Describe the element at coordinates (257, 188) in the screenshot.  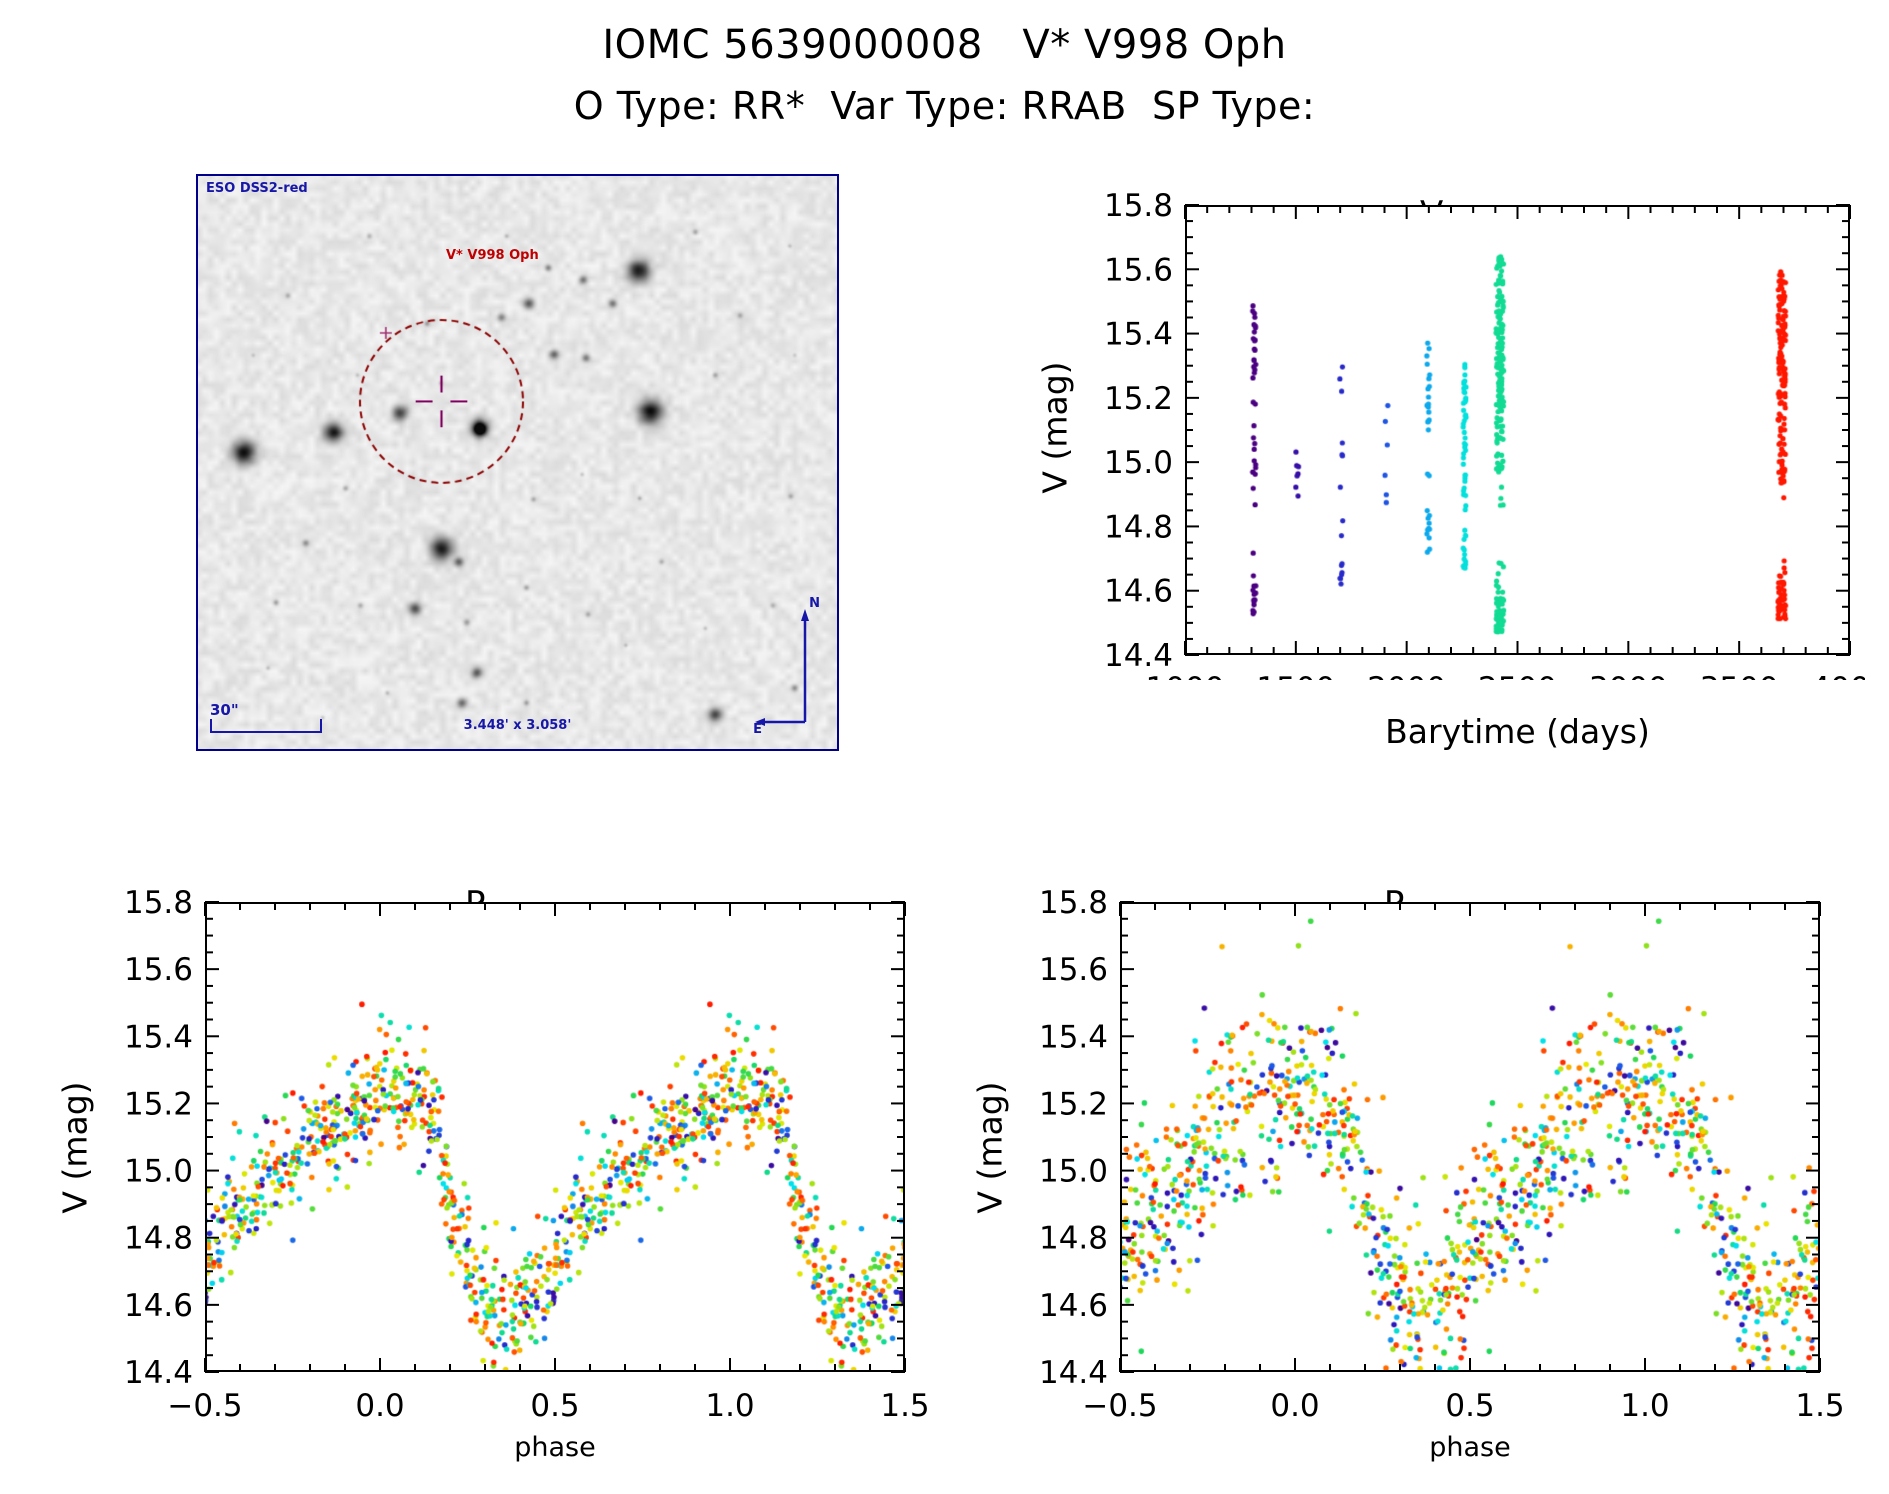
I see `survey-label: ESO DSS2-red` at that location.